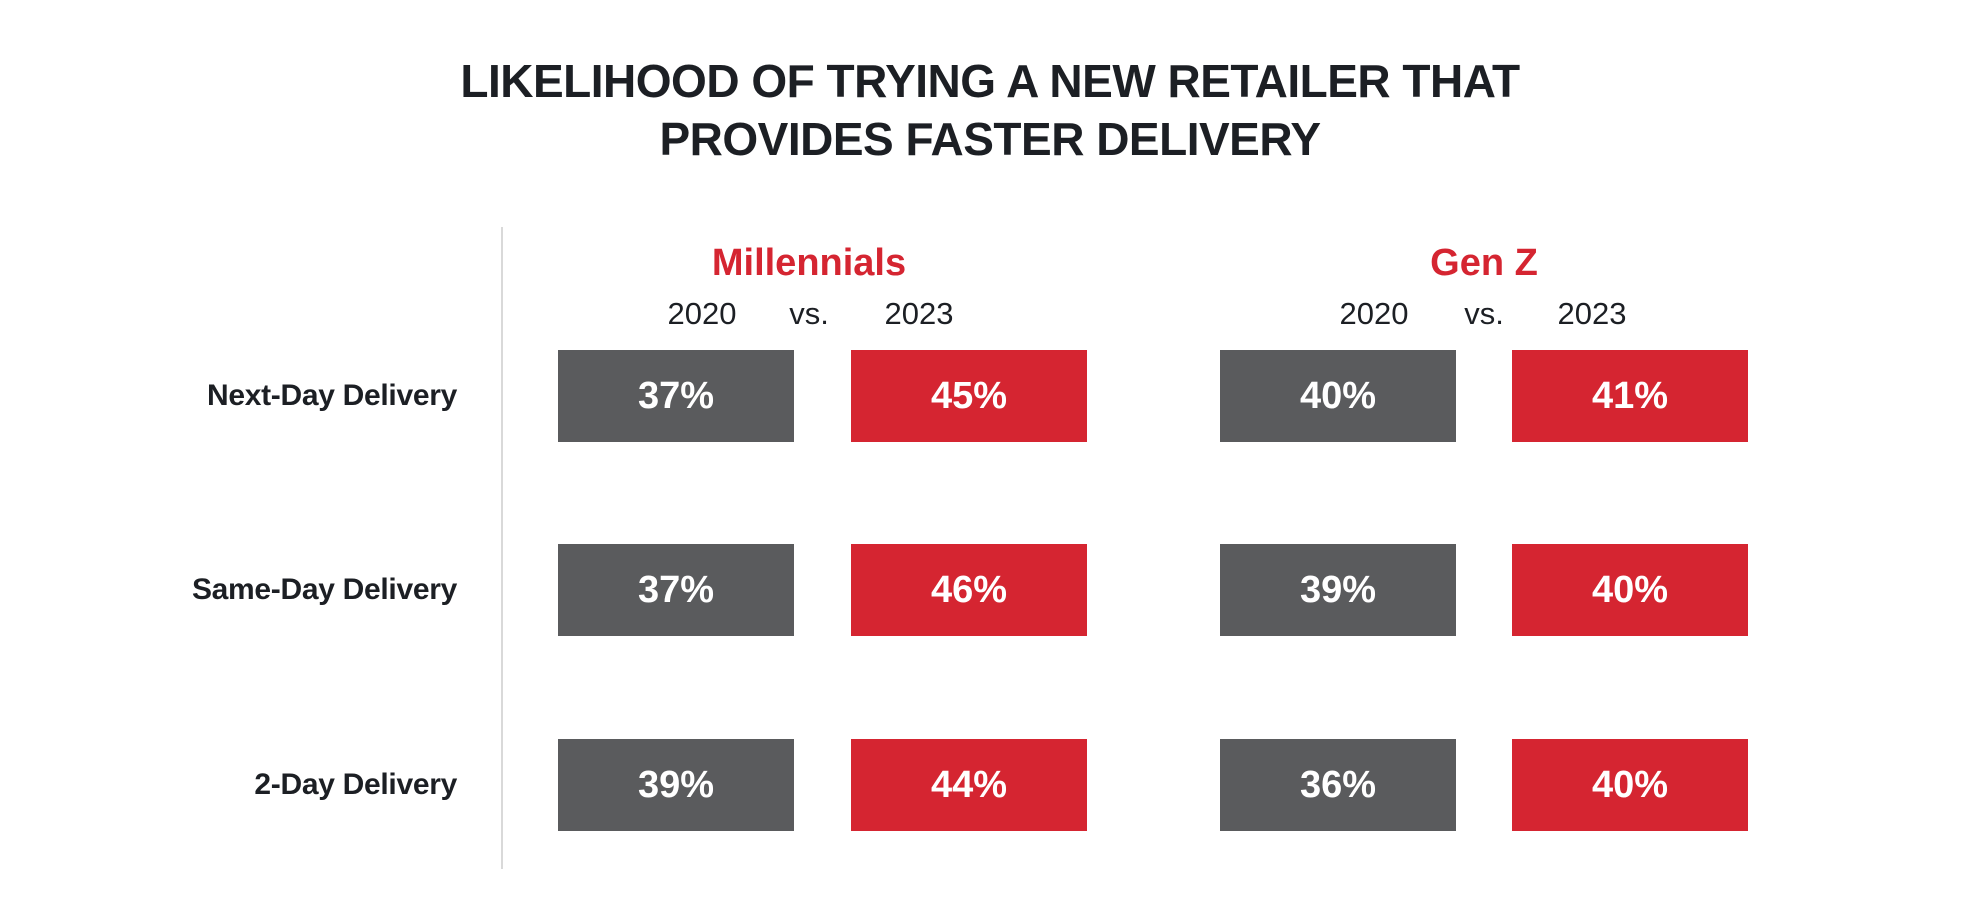 This screenshot has height=906, width=1980. I want to click on value-cell-2023: 44%, so click(969, 785).